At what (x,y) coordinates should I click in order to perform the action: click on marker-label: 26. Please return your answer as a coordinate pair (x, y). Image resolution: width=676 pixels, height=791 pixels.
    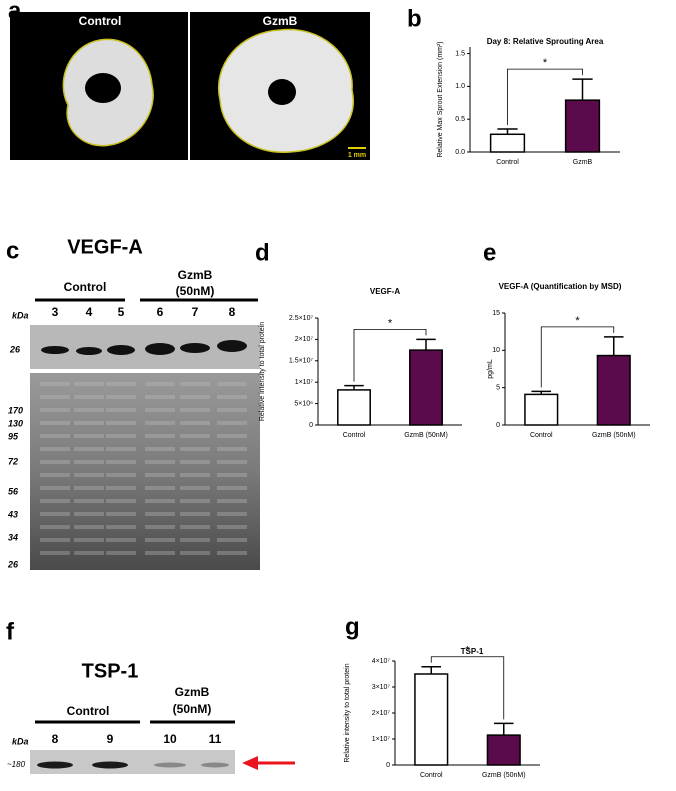
    Looking at the image, I should click on (15, 349).